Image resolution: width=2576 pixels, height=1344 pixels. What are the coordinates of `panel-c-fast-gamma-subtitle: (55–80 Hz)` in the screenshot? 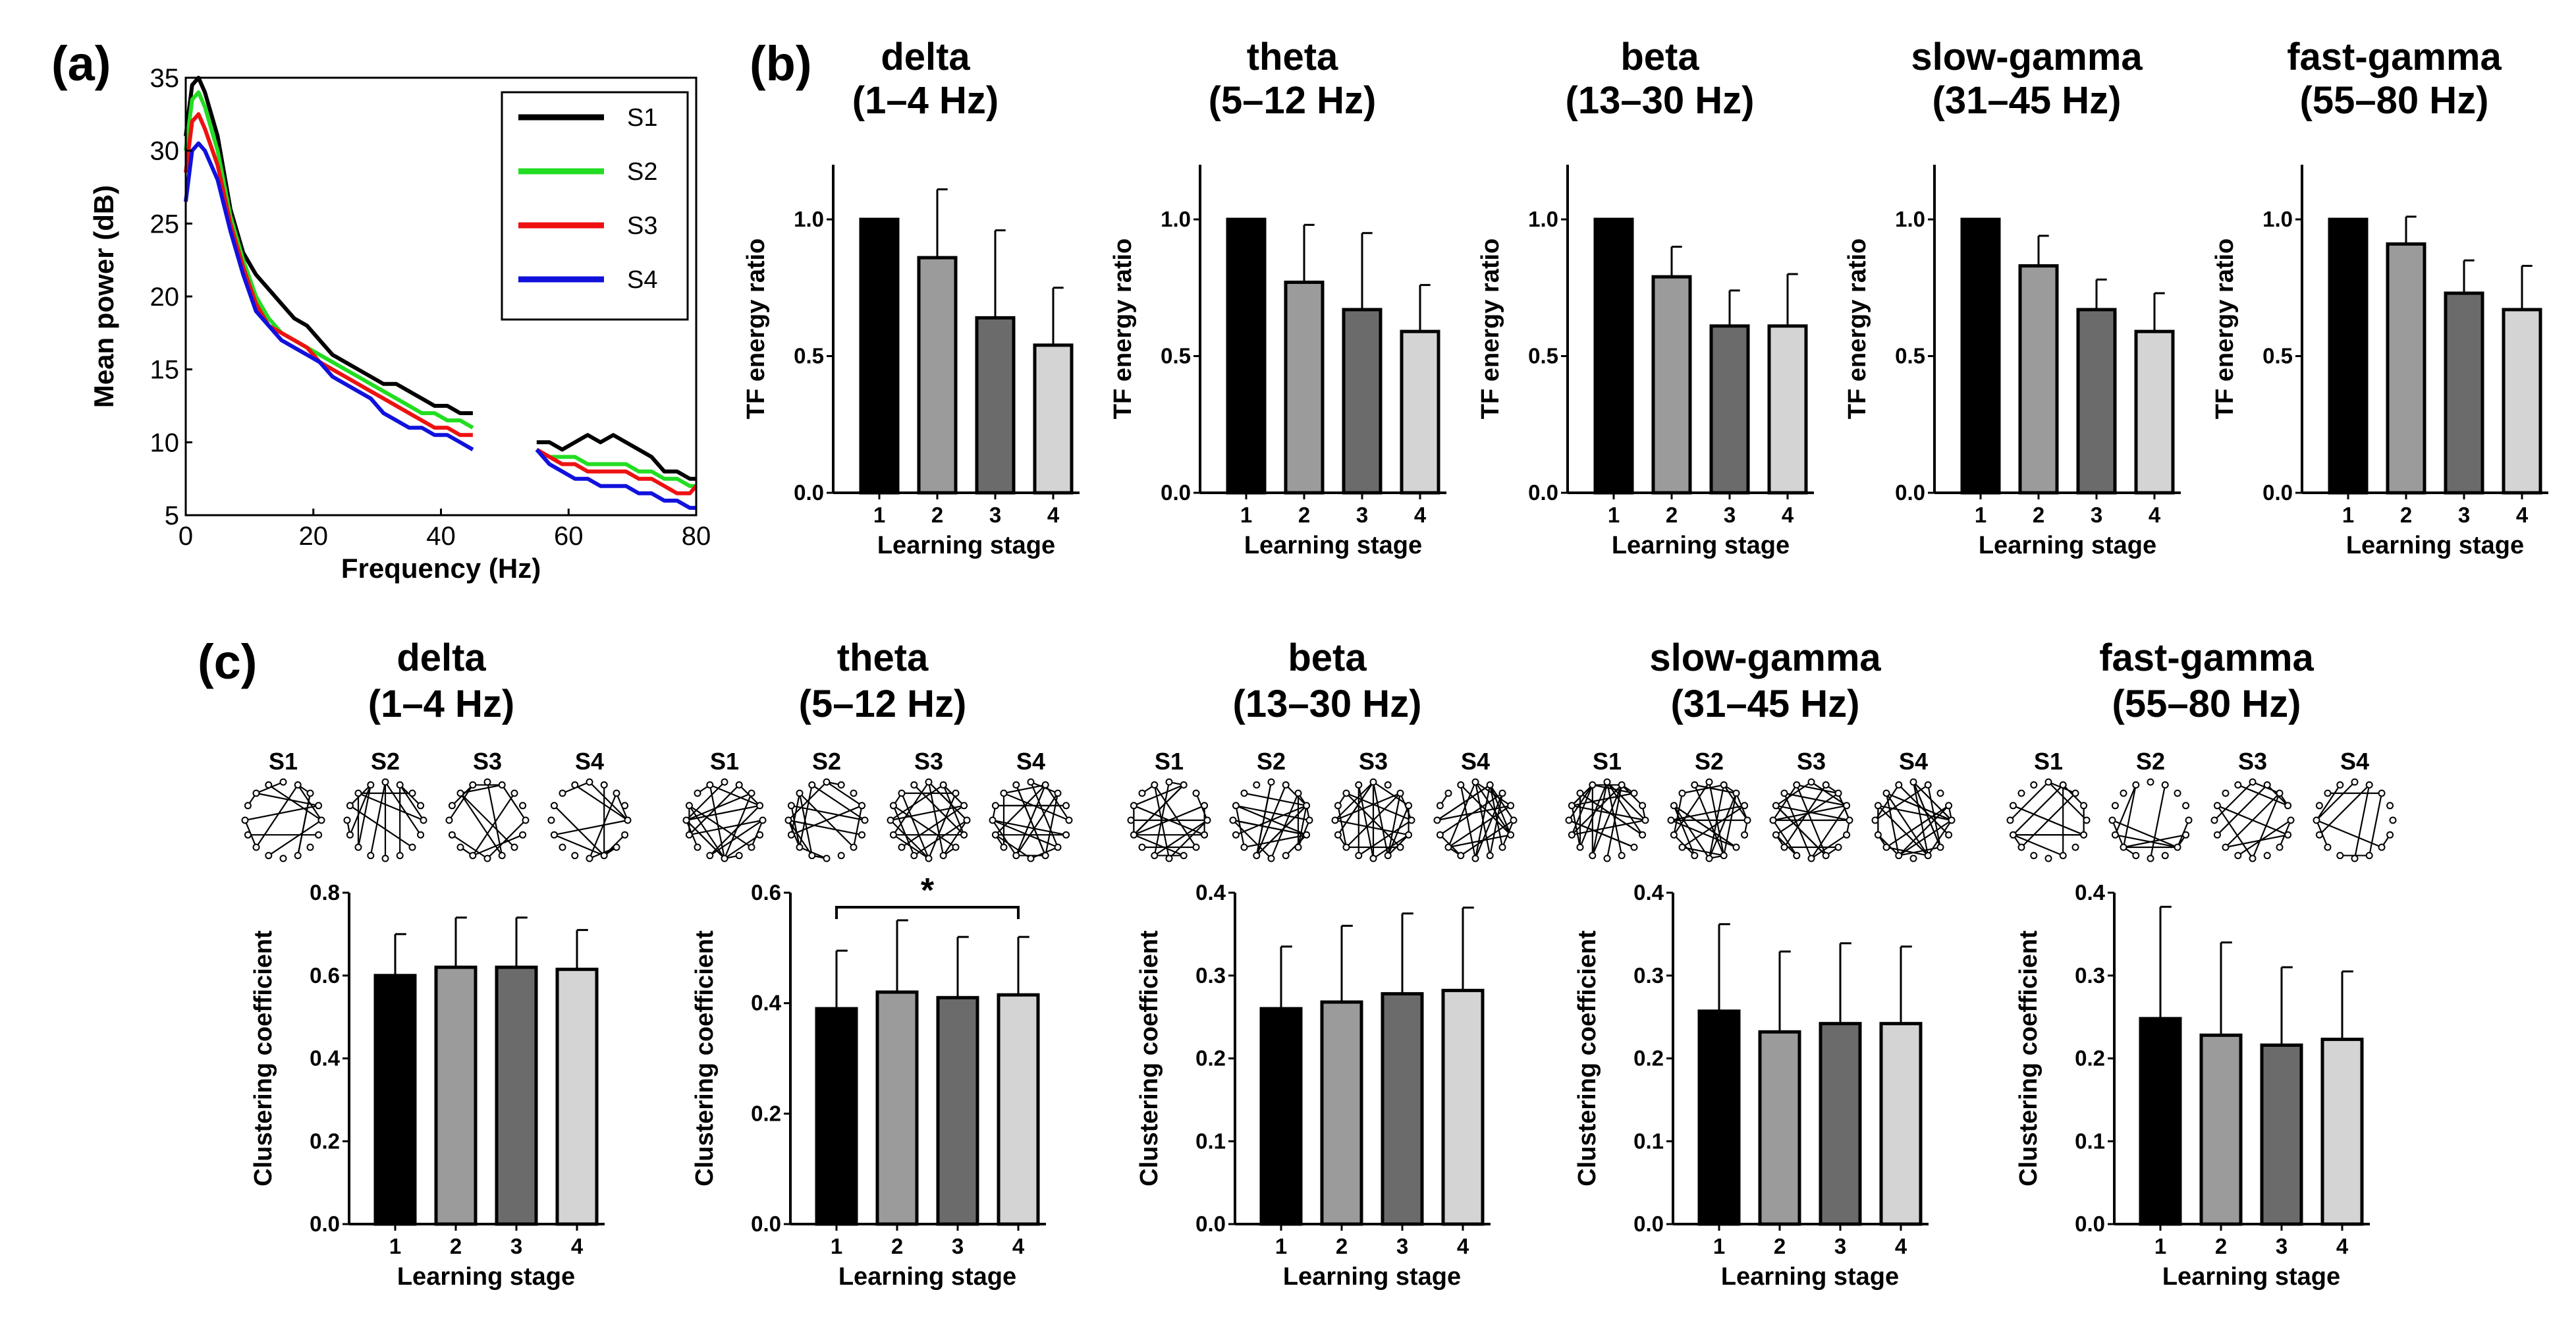 It's located at (2206, 704).